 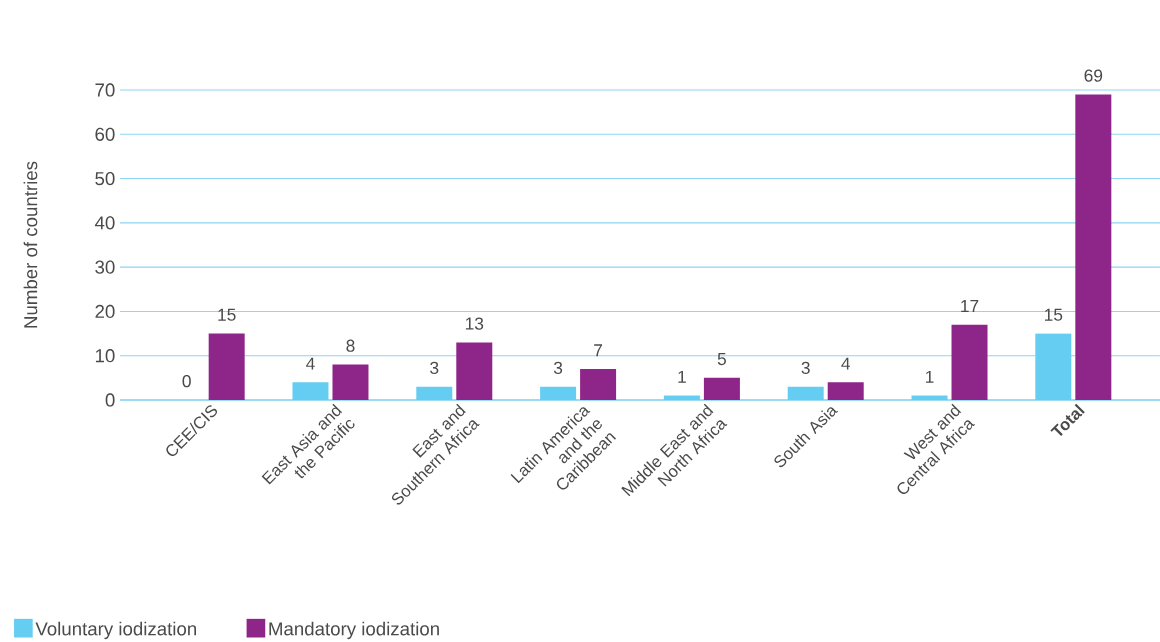 I want to click on data-label: 5, so click(x=721, y=359).